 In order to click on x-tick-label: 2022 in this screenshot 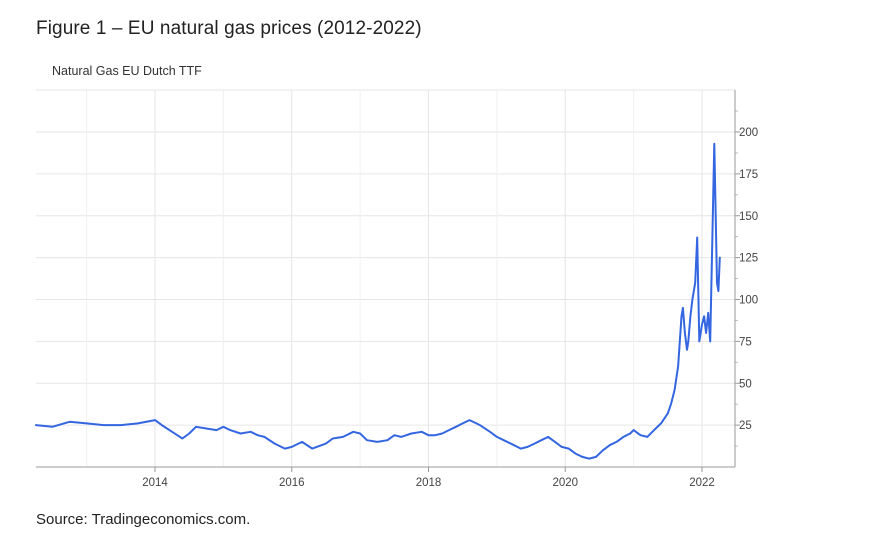, I will do `click(702, 483)`.